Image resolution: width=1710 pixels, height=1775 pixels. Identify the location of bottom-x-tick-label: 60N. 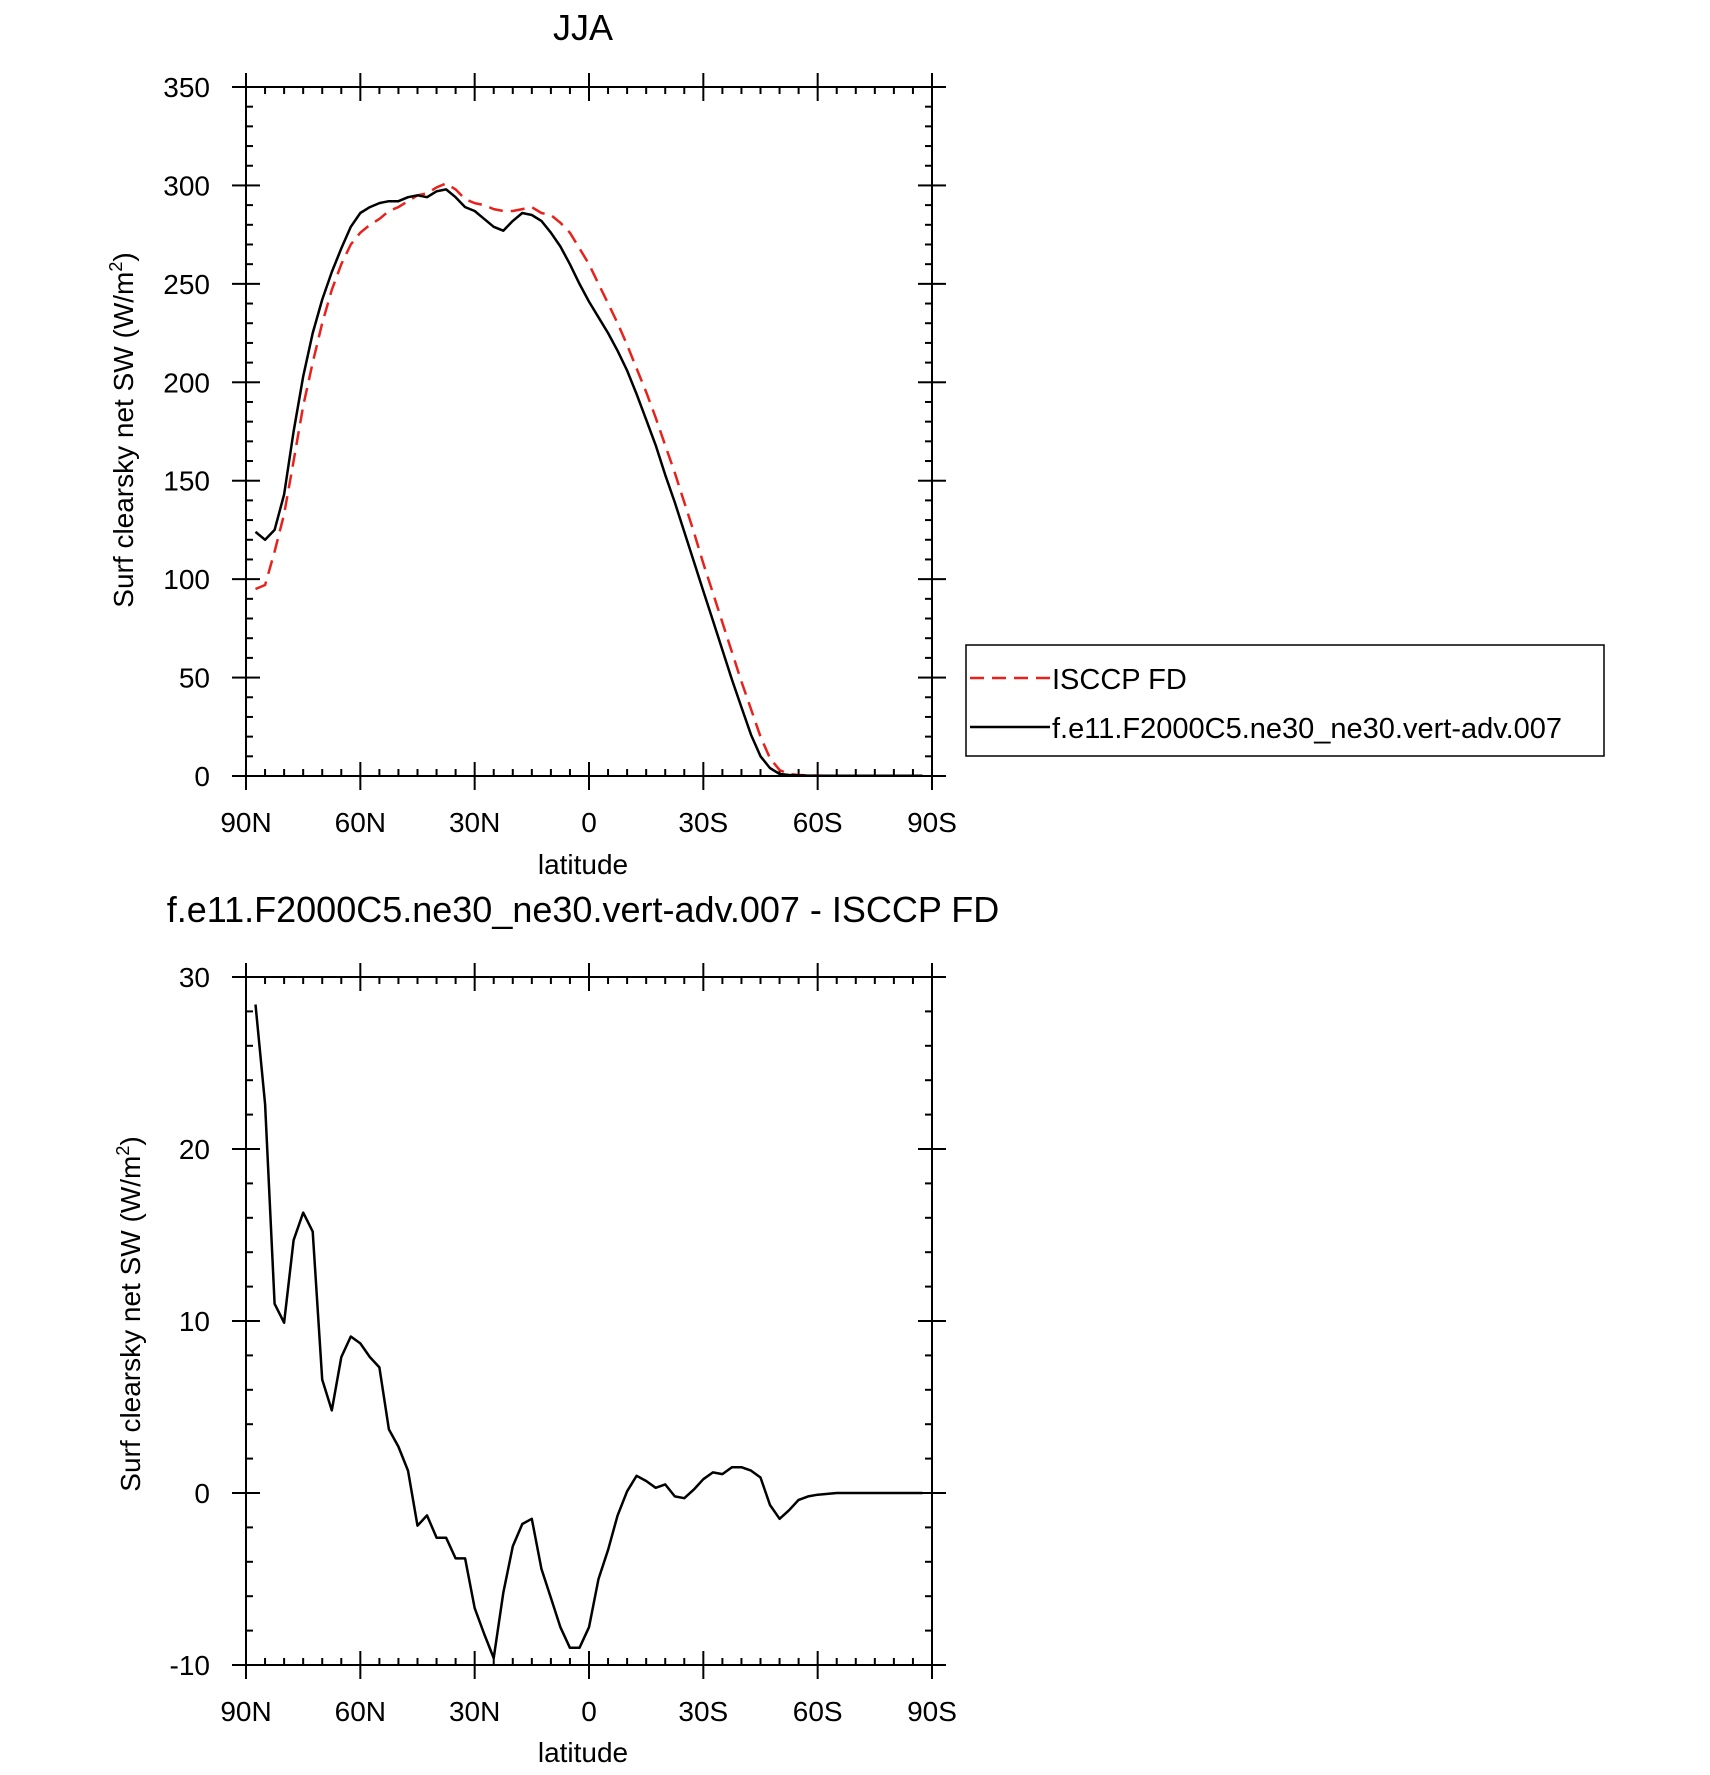
(360, 1711).